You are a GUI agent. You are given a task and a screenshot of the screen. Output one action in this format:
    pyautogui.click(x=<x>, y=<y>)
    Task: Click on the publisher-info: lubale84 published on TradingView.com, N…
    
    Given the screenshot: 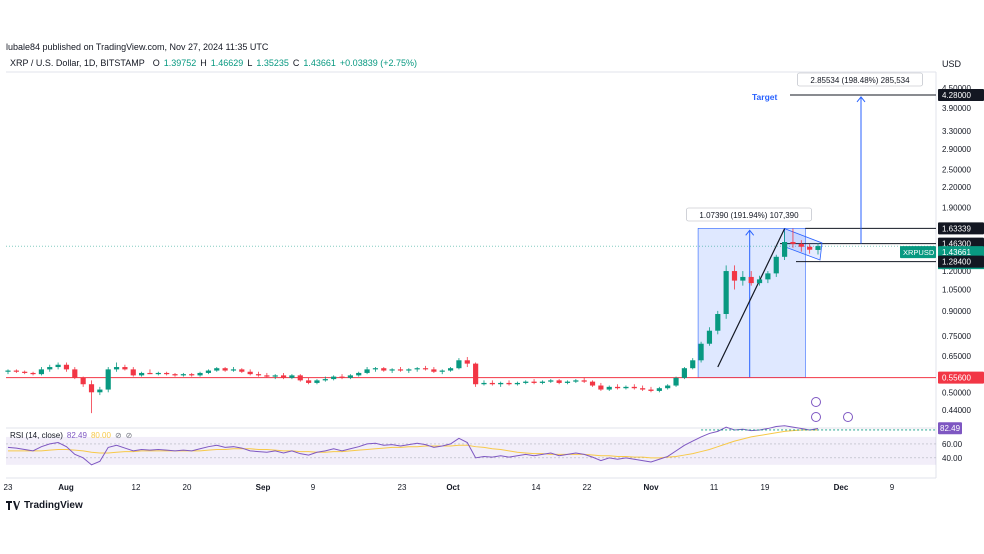 What is the action you would take?
    pyautogui.click(x=137, y=47)
    